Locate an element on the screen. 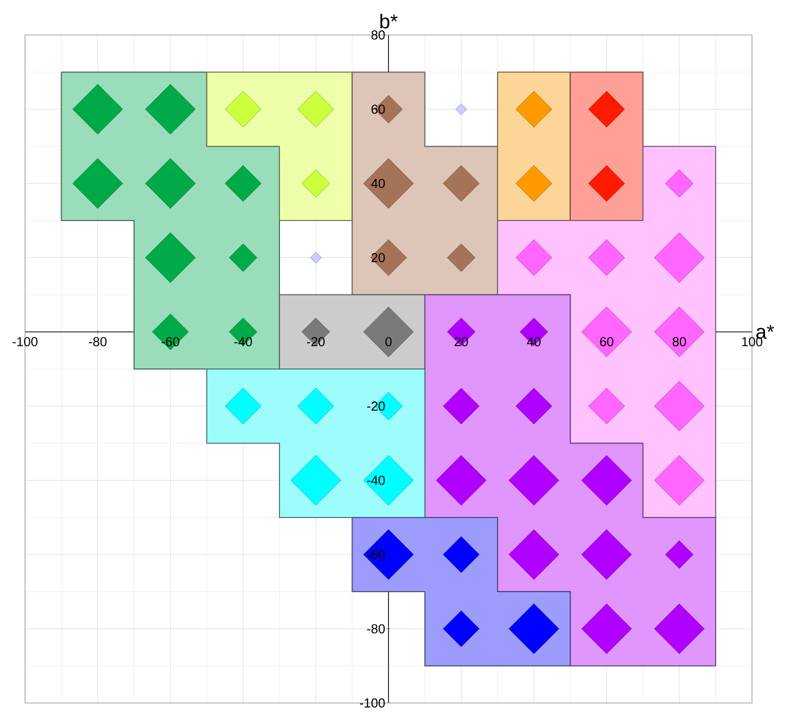 Image resolution: width=790 pixels, height=715 pixels. x-tick-label: -80 is located at coordinates (97, 341).